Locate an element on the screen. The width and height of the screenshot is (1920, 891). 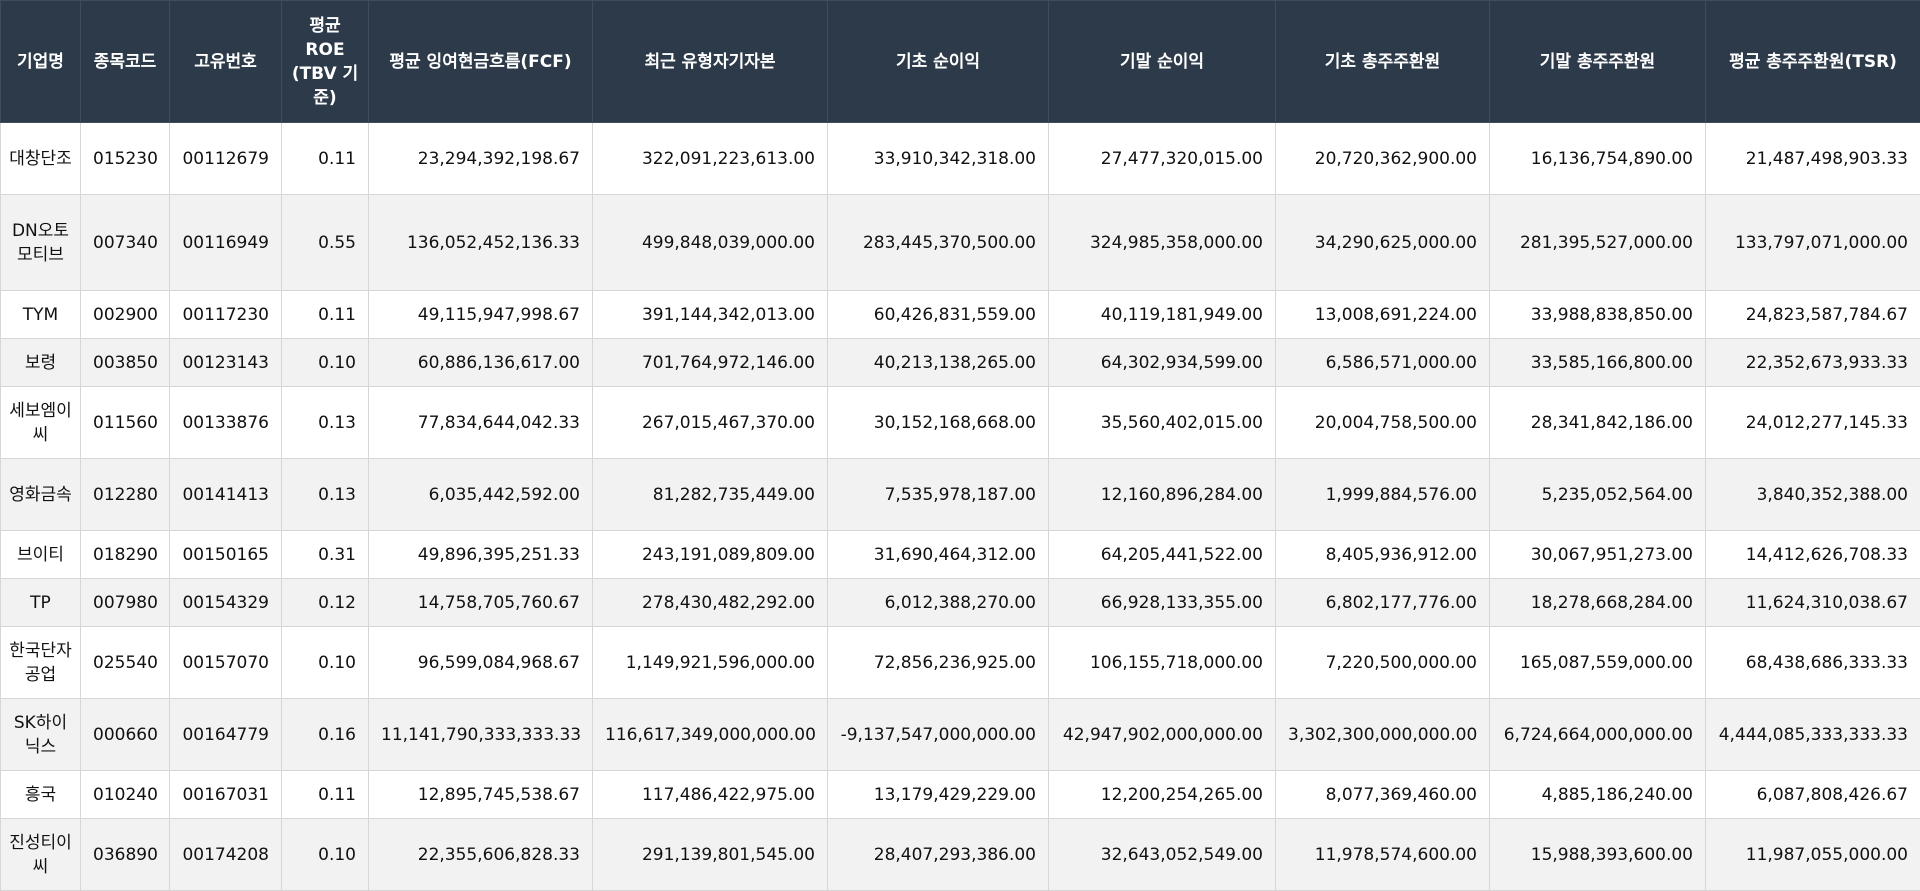
cell-end-shareholder-return: 4,885,186,240.00 is located at coordinates (1598, 795).